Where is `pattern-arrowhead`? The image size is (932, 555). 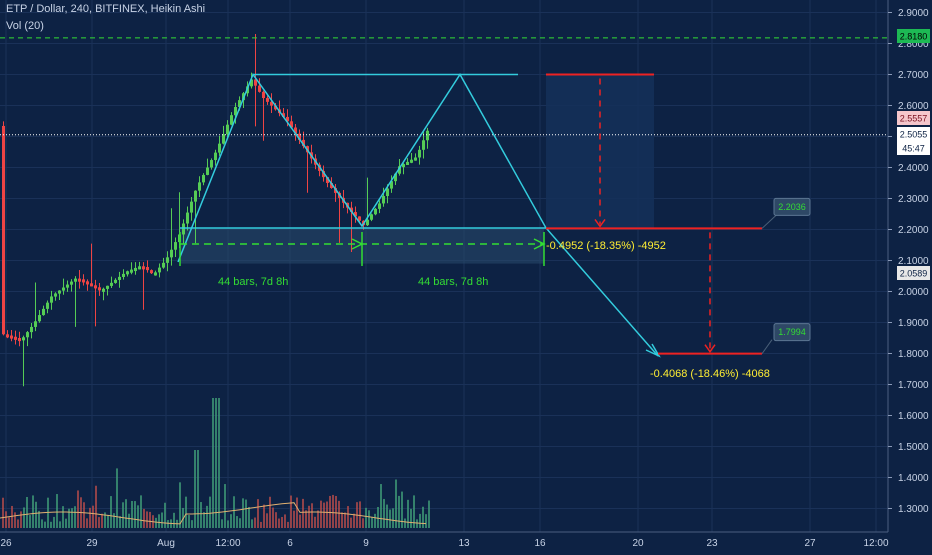 pattern-arrowhead is located at coordinates (653, 350).